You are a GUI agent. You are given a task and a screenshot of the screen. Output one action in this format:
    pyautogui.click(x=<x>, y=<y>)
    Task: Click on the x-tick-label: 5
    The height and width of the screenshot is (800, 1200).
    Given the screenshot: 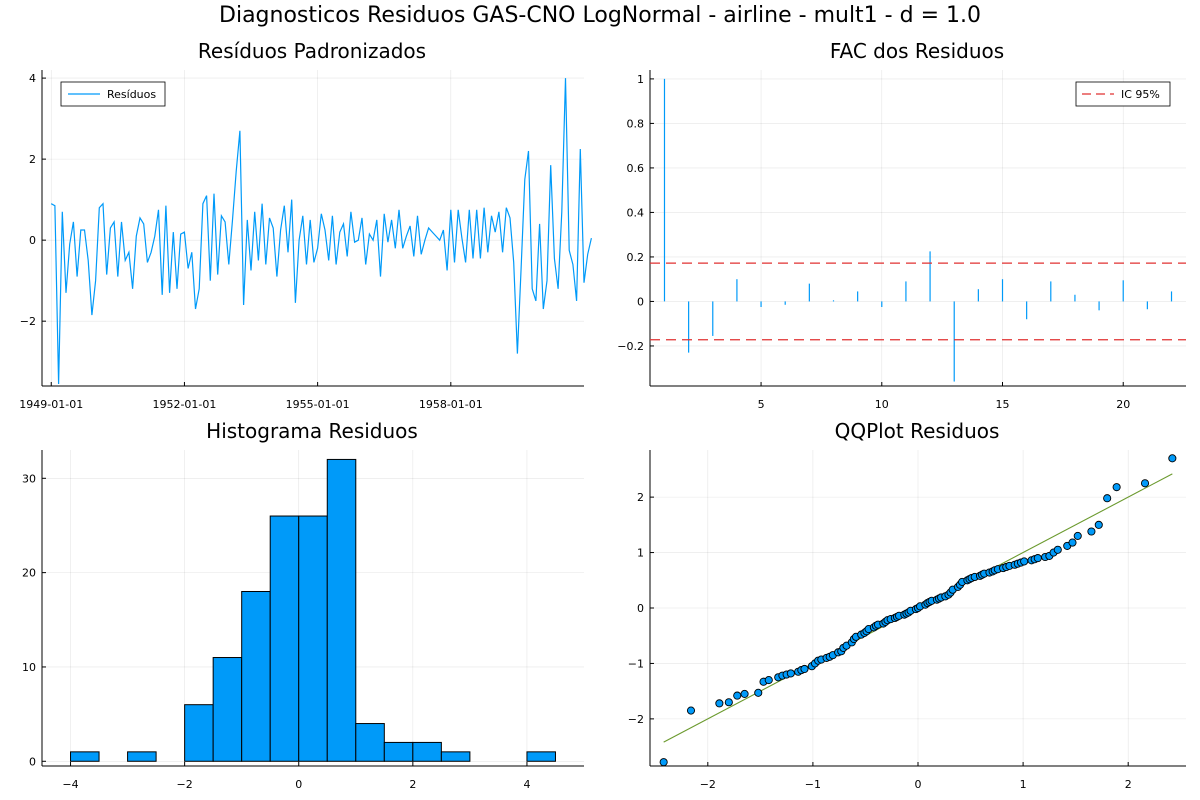 What is the action you would take?
    pyautogui.click(x=761, y=404)
    